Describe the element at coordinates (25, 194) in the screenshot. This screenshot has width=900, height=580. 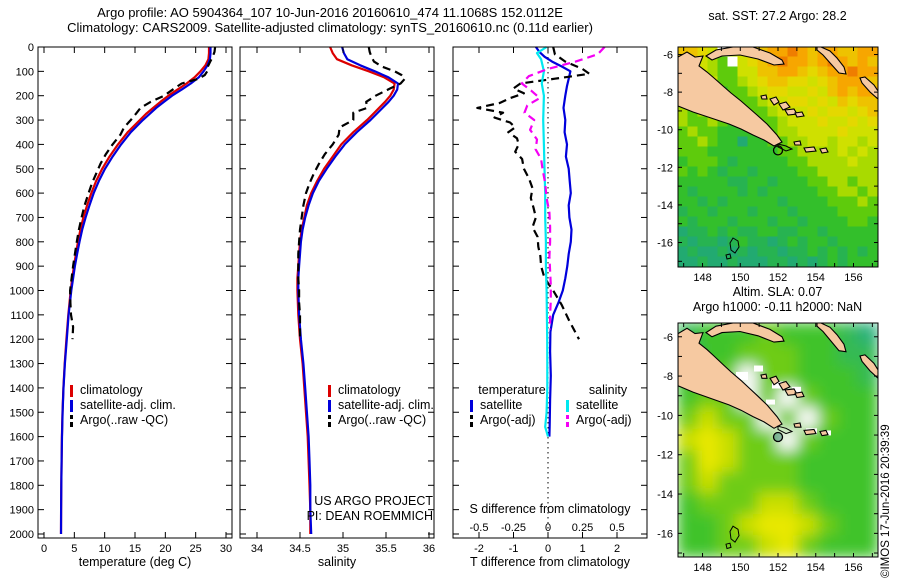
I see `svg-text: 600` at that location.